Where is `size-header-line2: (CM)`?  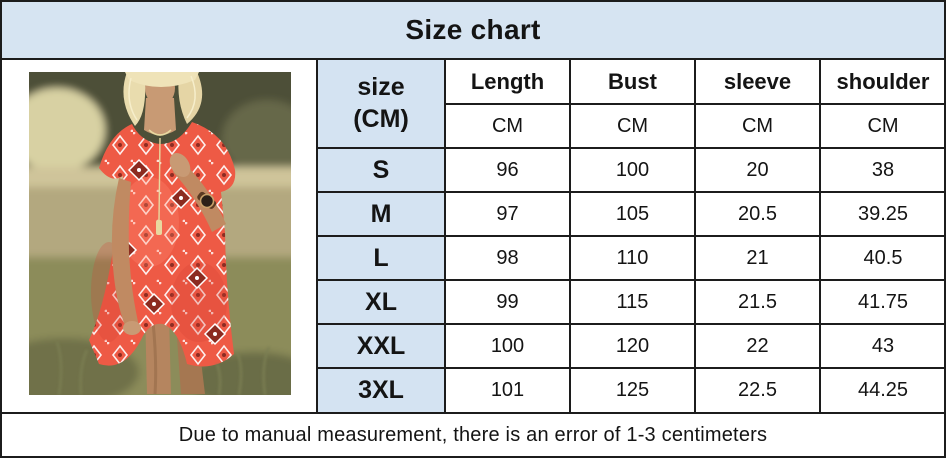
size-header-line2: (CM) is located at coordinates (381, 118).